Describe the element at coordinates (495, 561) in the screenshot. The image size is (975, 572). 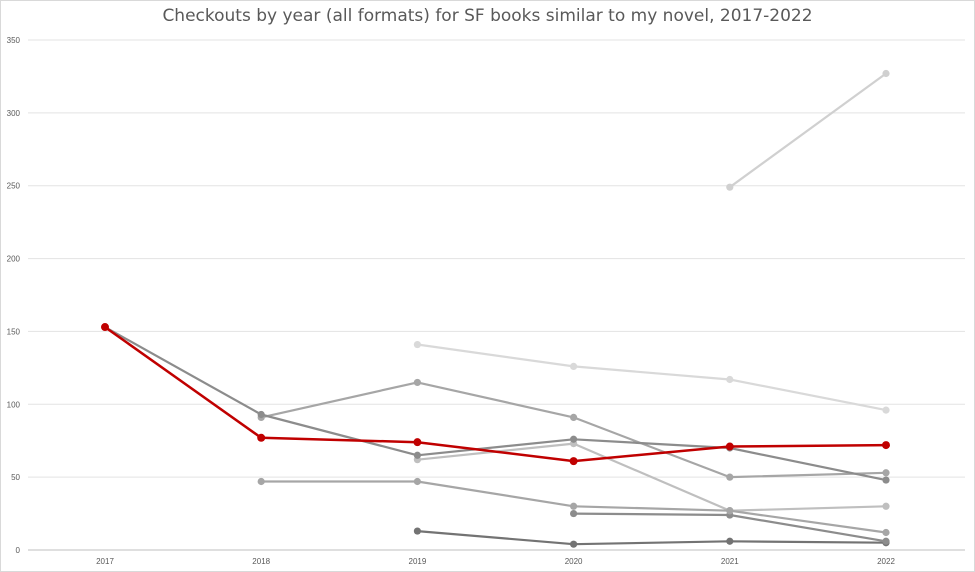
I see `x-axis-ticks: 2017 2018 2019 2020 2021 2022` at that location.